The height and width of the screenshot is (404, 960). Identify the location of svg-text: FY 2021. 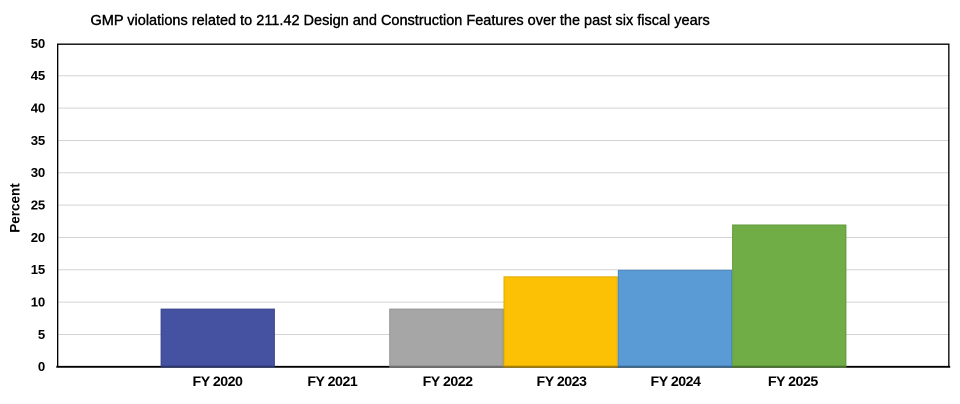
(332, 382).